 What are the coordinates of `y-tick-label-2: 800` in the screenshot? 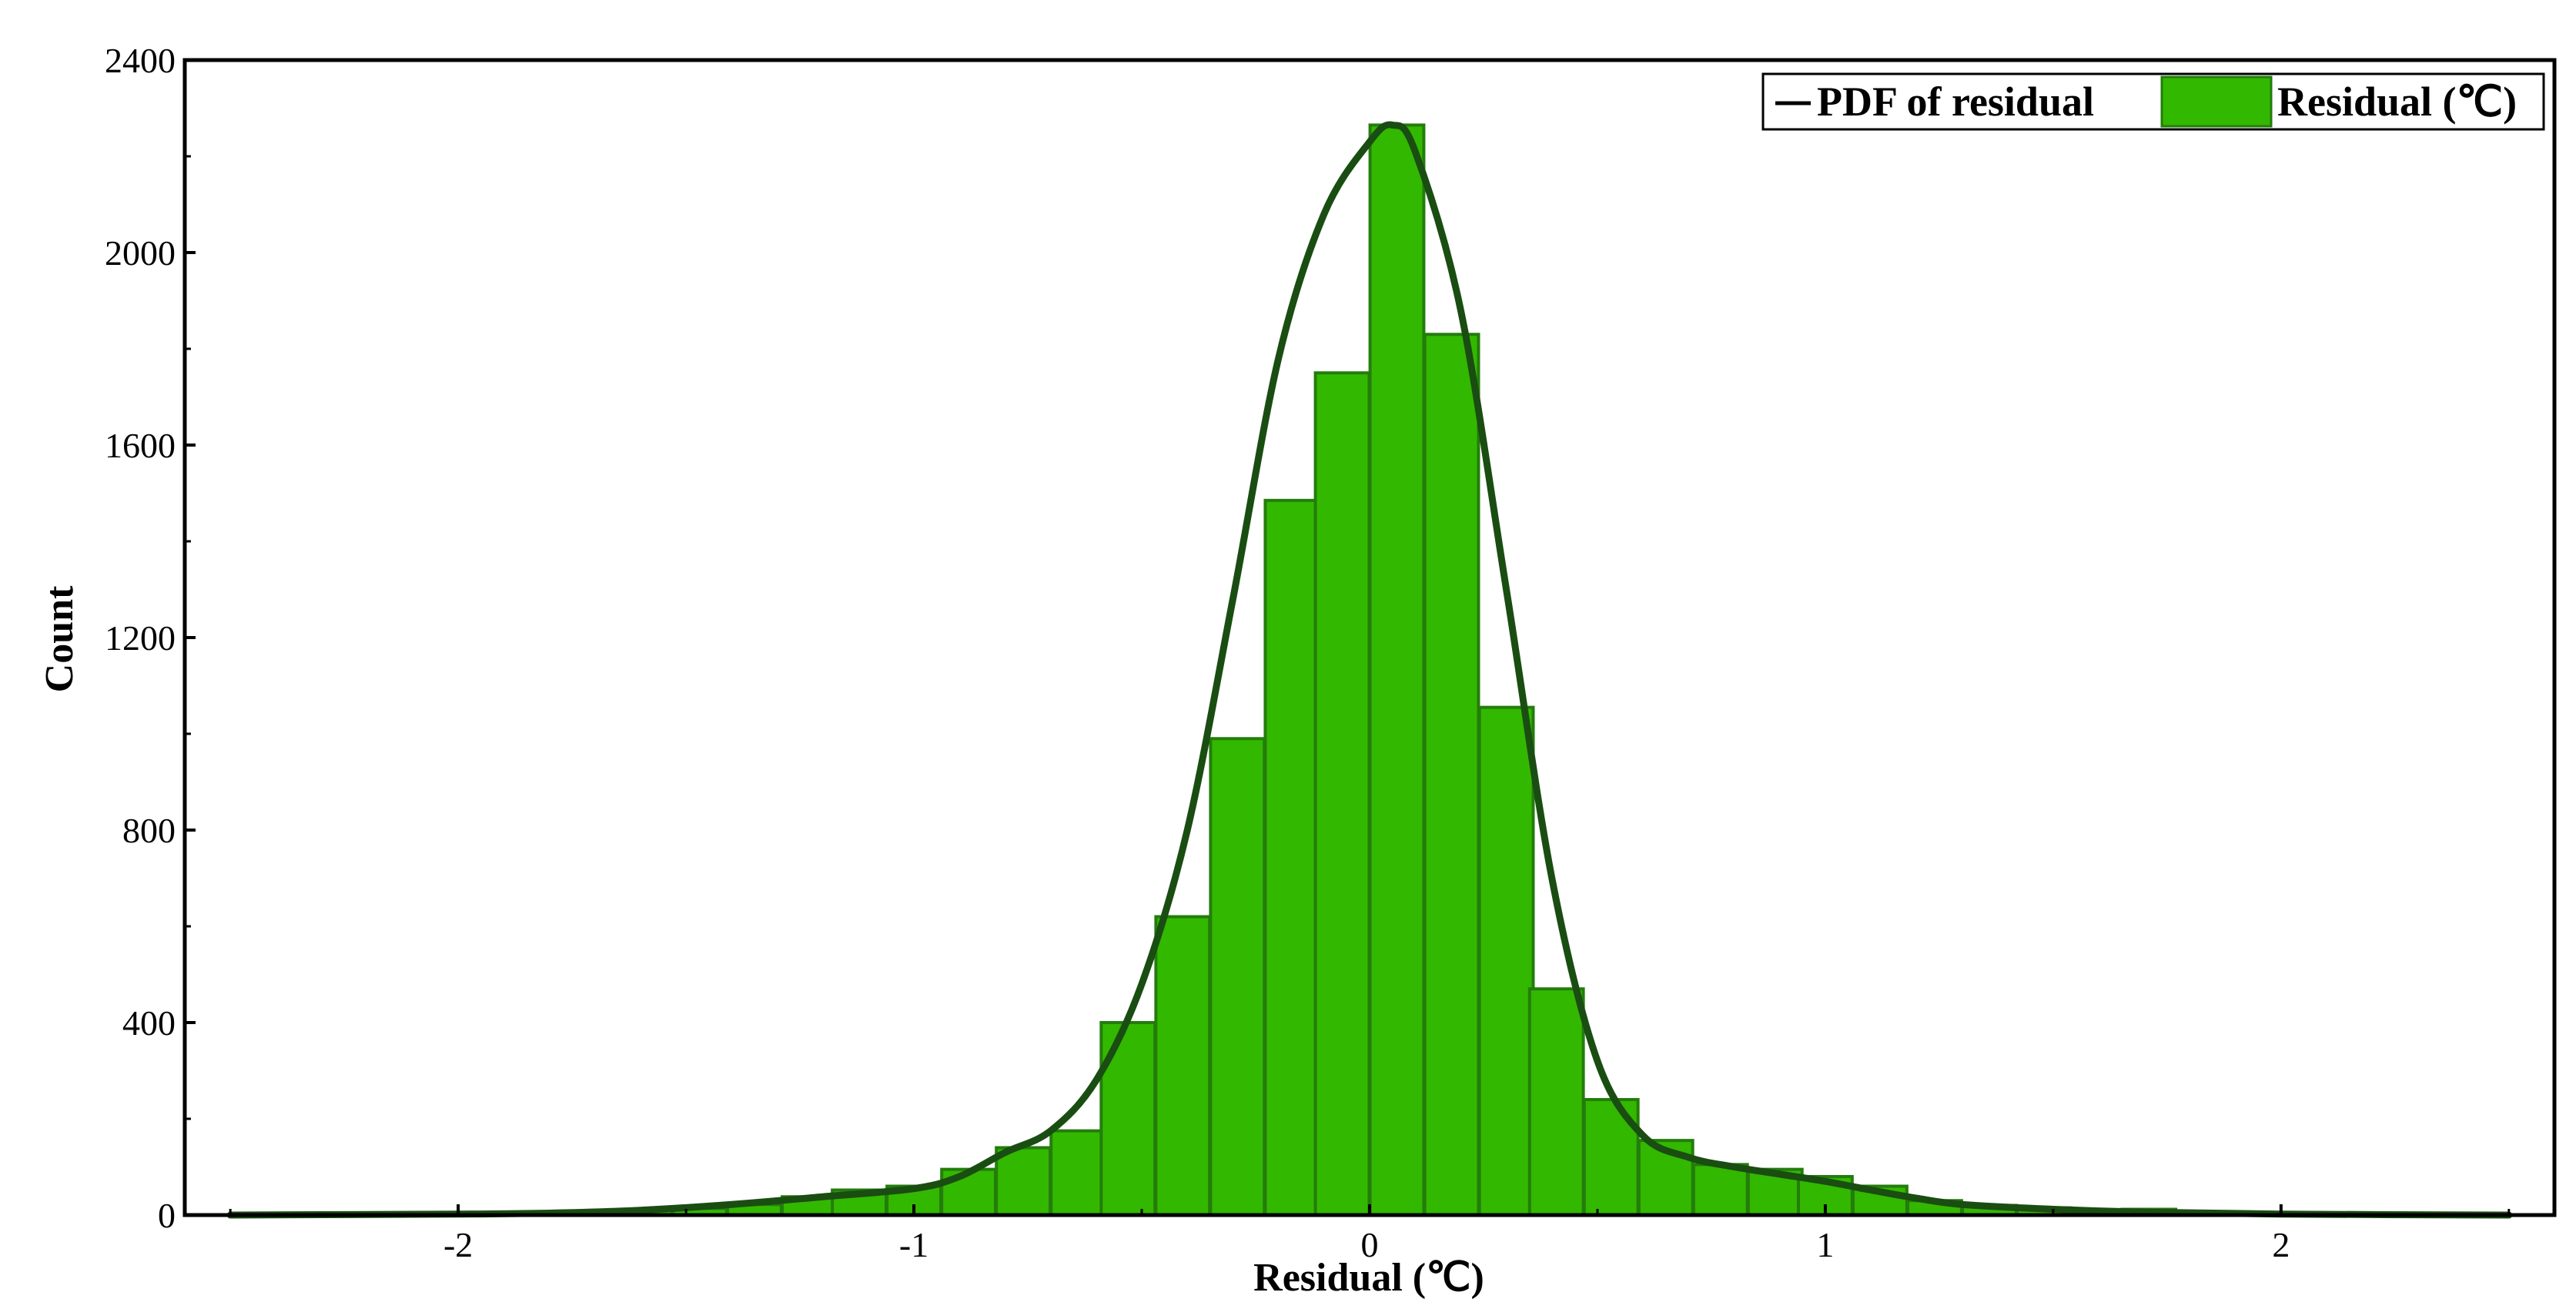 It's located at (149, 831).